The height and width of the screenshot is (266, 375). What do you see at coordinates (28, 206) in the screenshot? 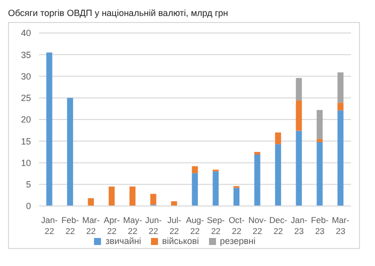
I see `y-tick-label: 0` at bounding box center [28, 206].